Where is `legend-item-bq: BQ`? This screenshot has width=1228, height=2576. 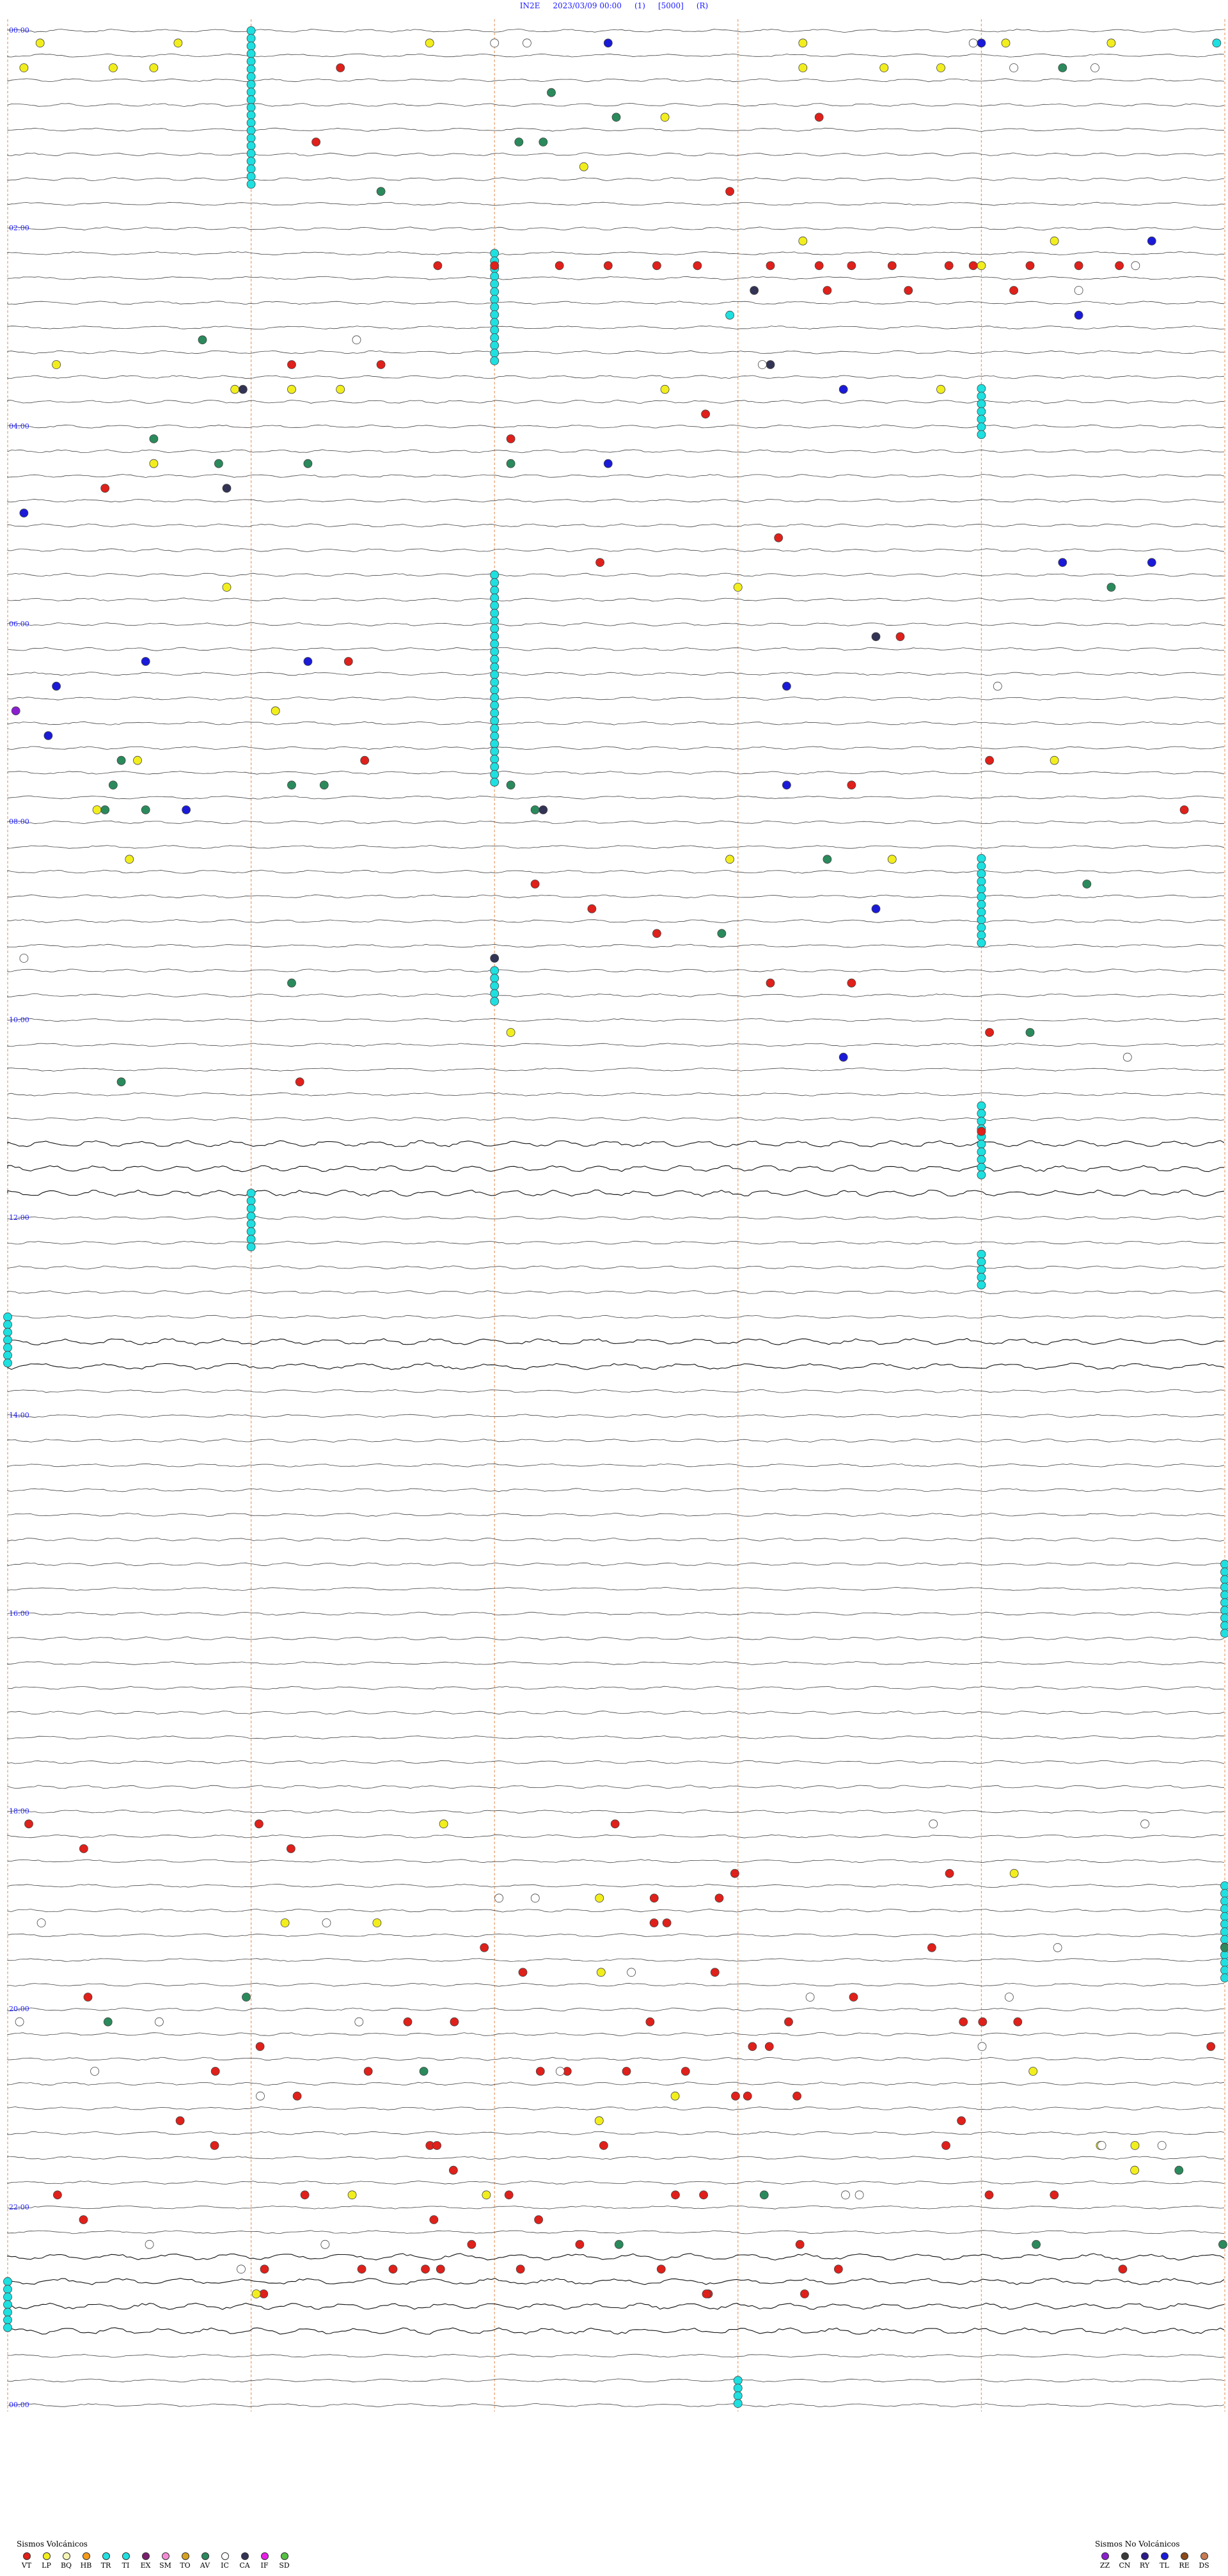 legend-item-bq: BQ is located at coordinates (66, 2561).